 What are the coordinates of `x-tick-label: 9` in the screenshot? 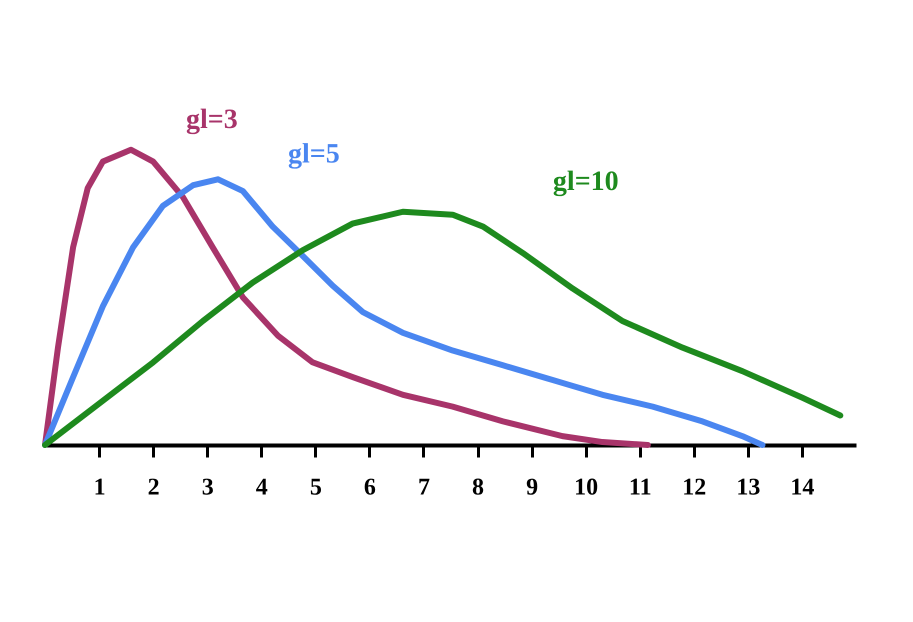 It's located at (532, 487).